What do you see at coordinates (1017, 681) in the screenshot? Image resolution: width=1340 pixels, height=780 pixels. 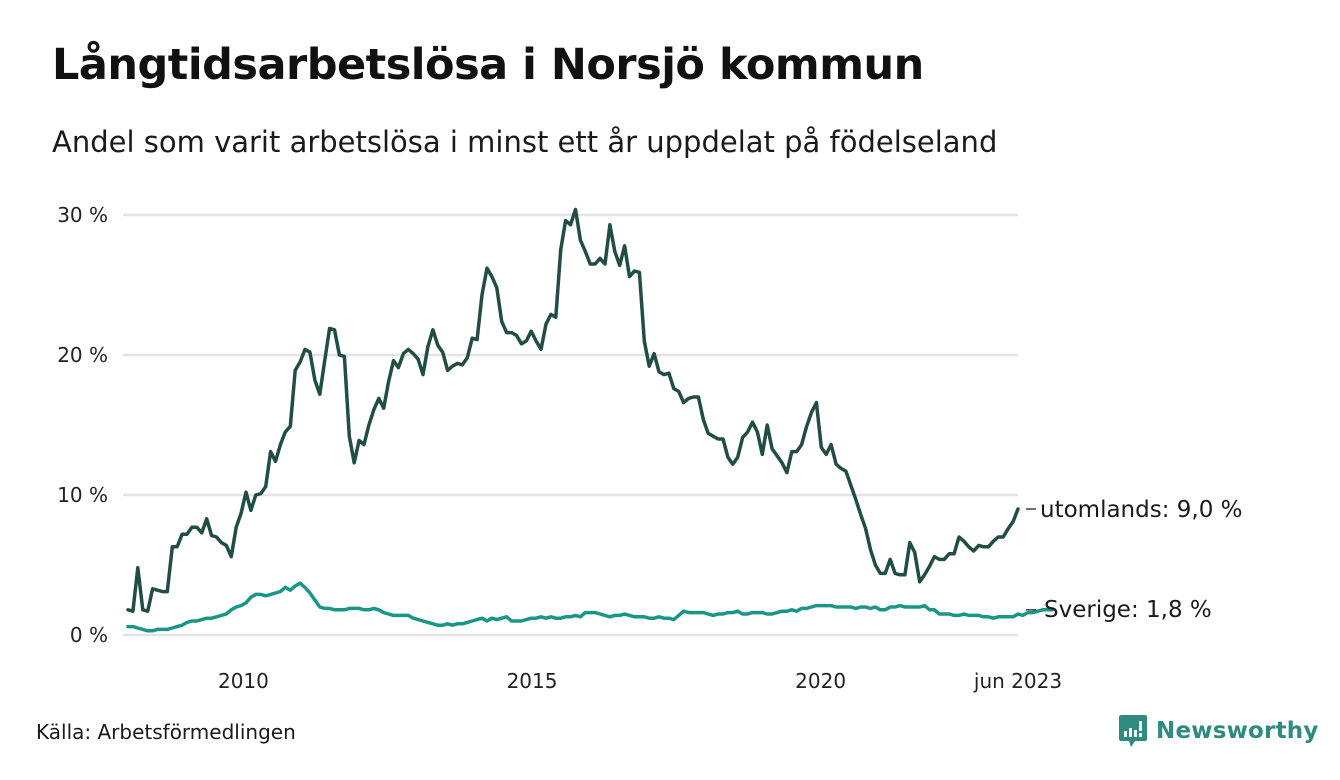 I see `x-tick-label: jun 2023` at bounding box center [1017, 681].